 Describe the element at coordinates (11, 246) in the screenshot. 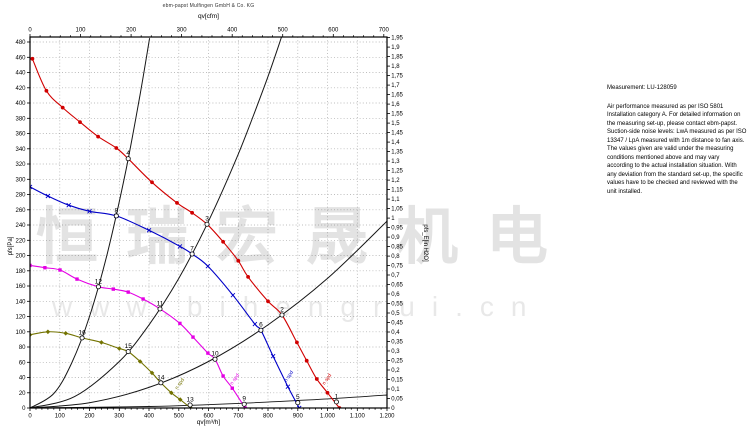

I see `axis-left-unit-label: pfs[Pa]` at that location.